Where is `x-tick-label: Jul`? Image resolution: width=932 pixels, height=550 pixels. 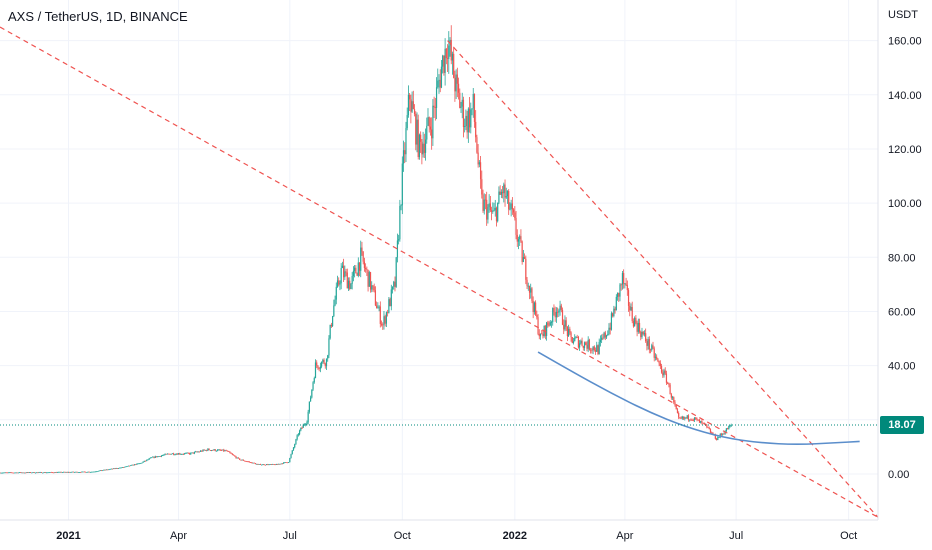 x-tick-label: Jul is located at coordinates (736, 536).